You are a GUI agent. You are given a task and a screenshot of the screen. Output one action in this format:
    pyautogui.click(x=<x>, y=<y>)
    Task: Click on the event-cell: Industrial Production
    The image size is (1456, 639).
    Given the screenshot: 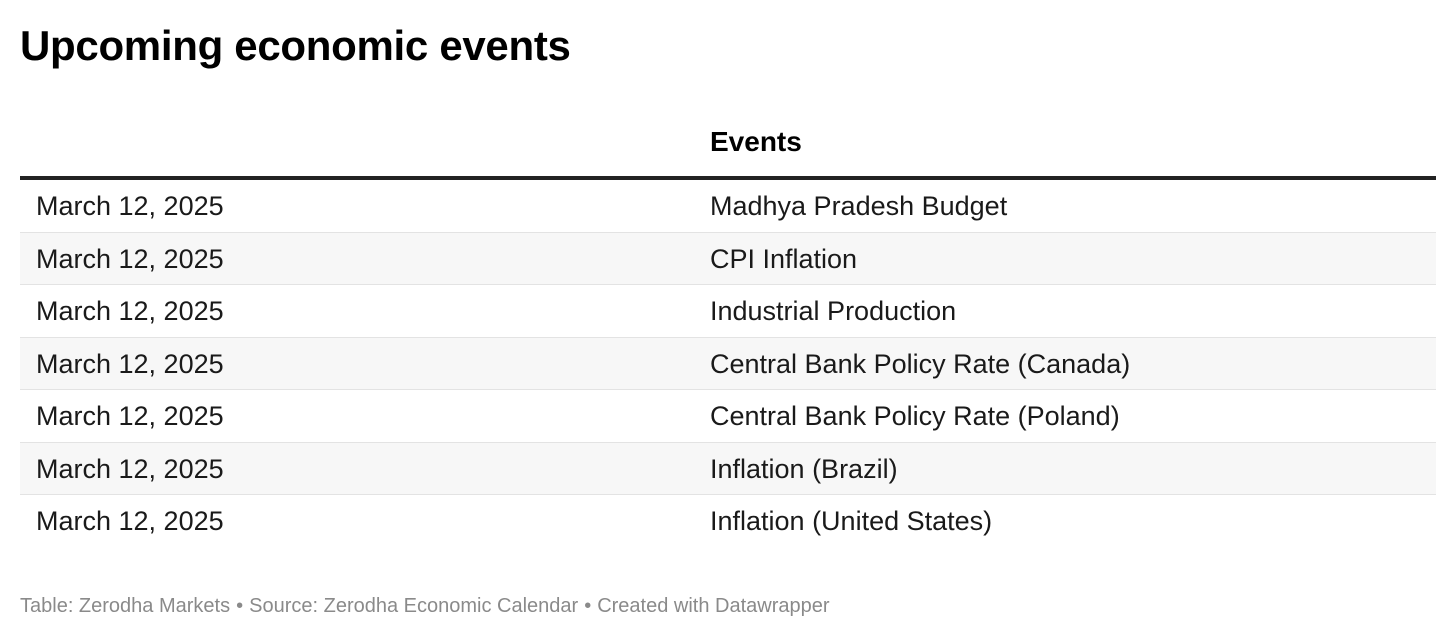 What is the action you would take?
    pyautogui.click(x=833, y=311)
    